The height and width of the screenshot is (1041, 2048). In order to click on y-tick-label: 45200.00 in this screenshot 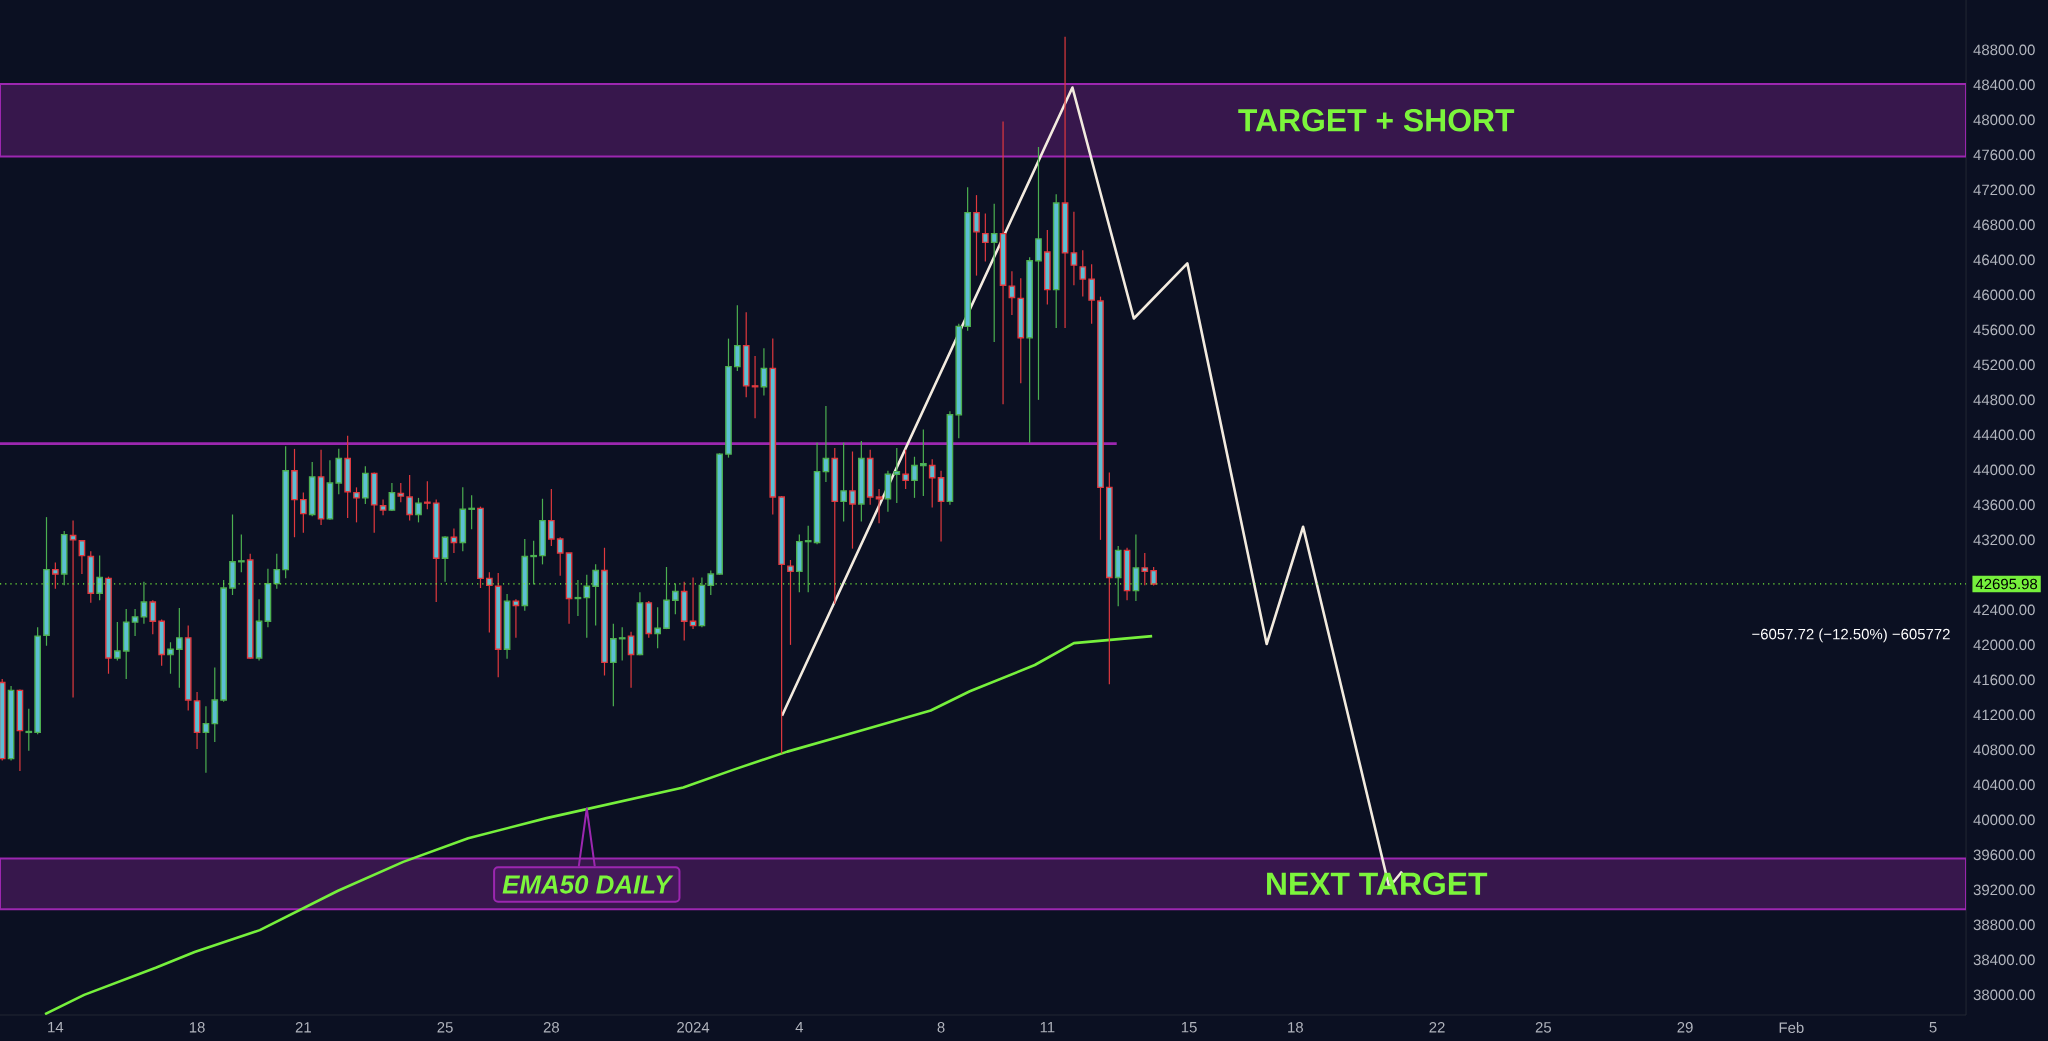, I will do `click(2004, 365)`.